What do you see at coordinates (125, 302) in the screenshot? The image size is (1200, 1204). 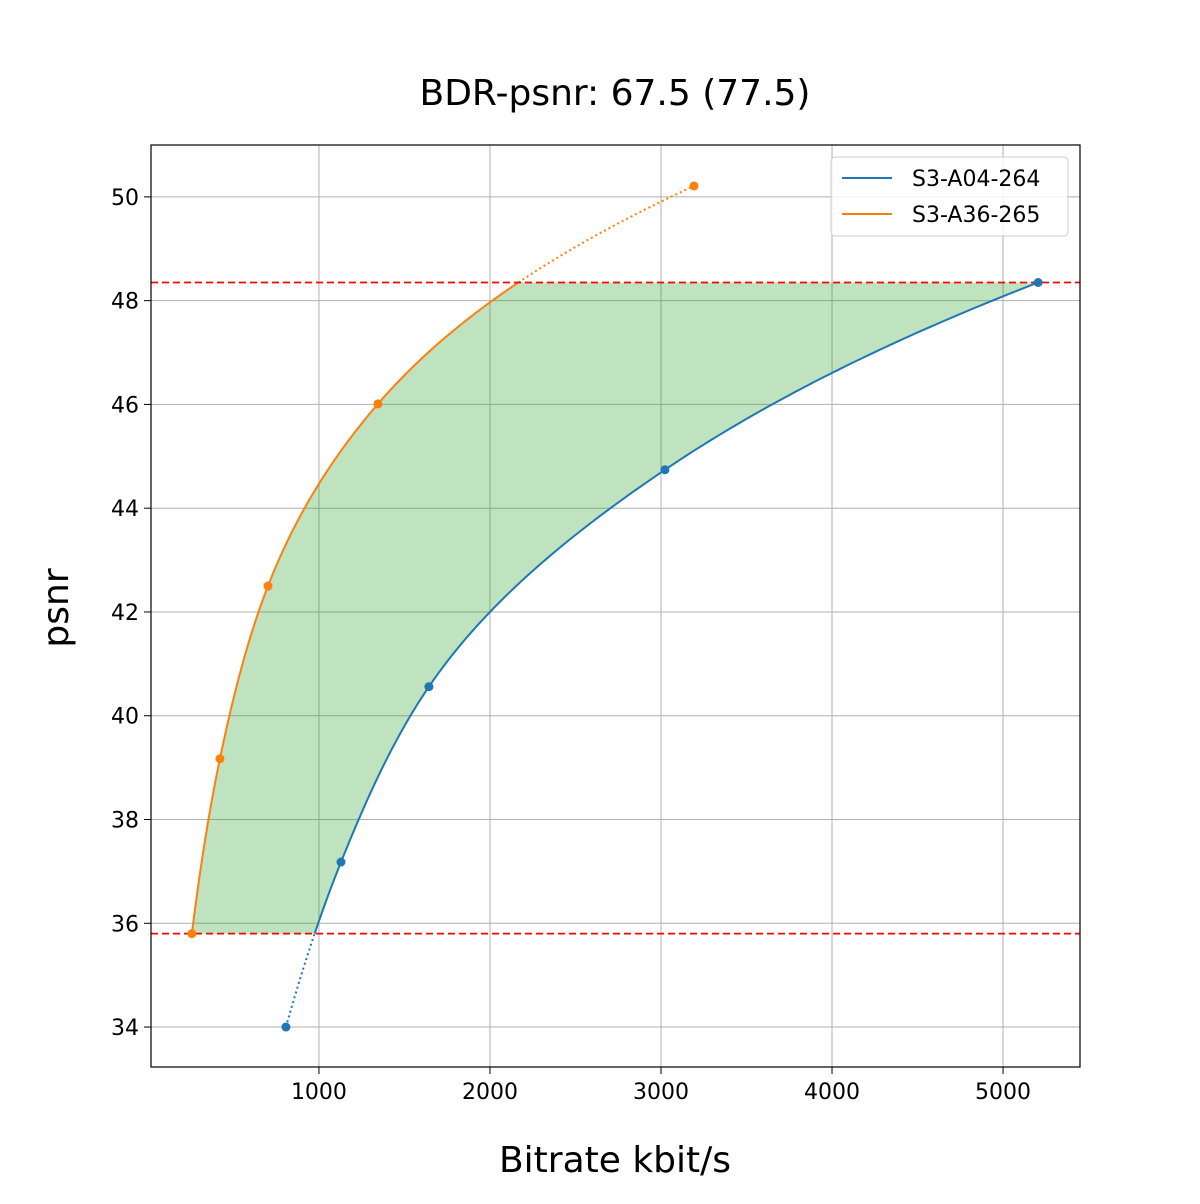 I see `y-tick-label: 48` at bounding box center [125, 302].